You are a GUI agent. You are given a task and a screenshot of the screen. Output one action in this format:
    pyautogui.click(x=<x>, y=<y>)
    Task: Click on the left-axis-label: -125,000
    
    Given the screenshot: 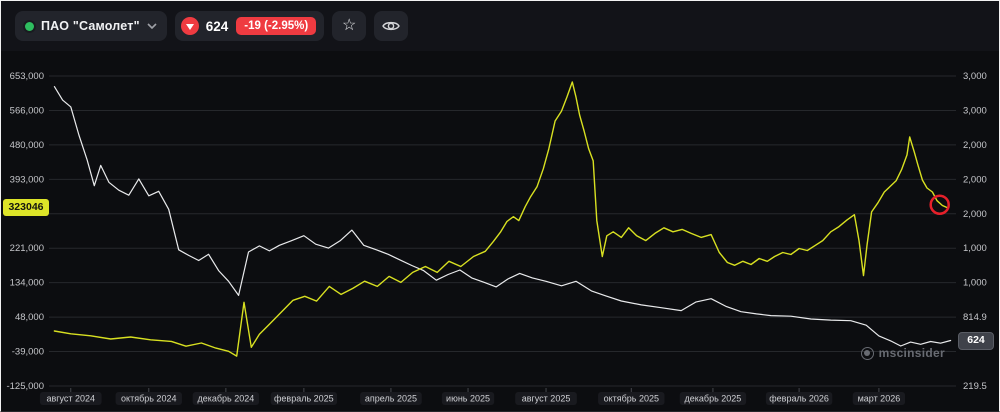 What is the action you would take?
    pyautogui.click(x=25, y=386)
    